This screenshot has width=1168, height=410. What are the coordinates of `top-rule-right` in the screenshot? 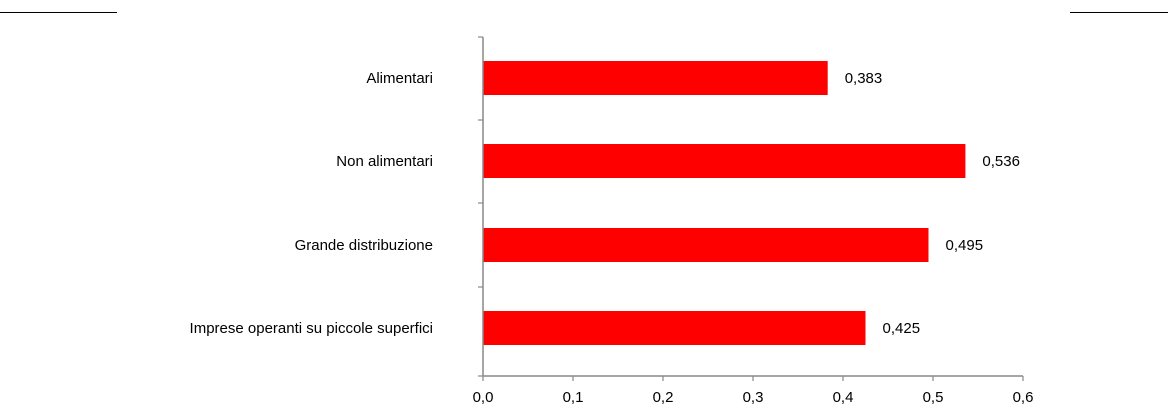 It's located at (1119, 12).